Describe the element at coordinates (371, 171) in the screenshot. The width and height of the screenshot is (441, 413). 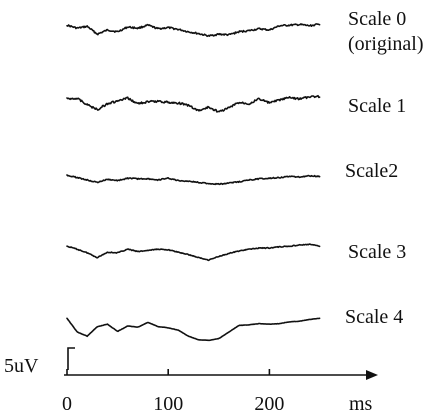
I see `series-label-2: Scale2` at that location.